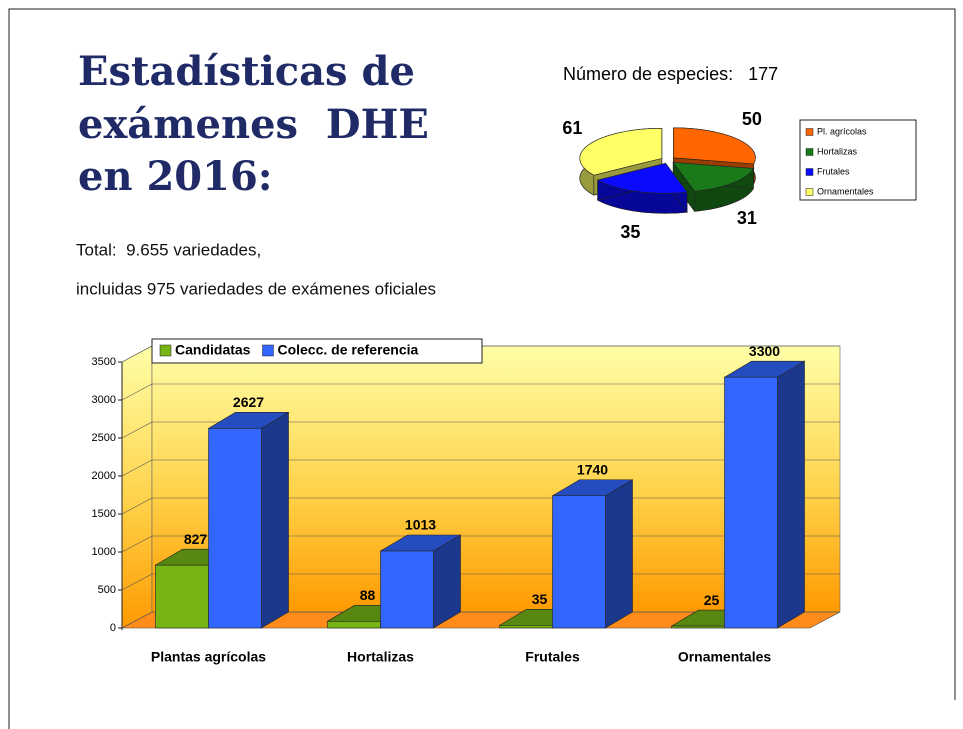 Image resolution: width=963 pixels, height=729 pixels. Describe the element at coordinates (208, 657) in the screenshot. I see `x-tick-label: Plantas agrícolas` at that location.